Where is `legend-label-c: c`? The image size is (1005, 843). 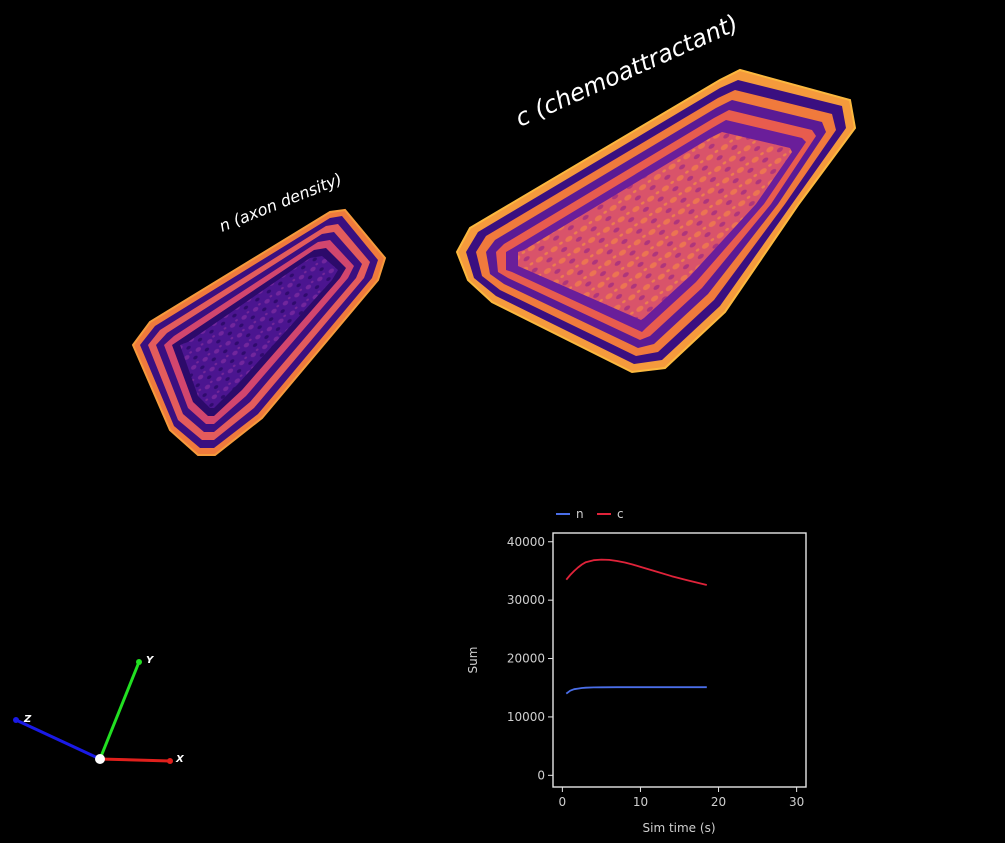 legend-label-c: c is located at coordinates (620, 514).